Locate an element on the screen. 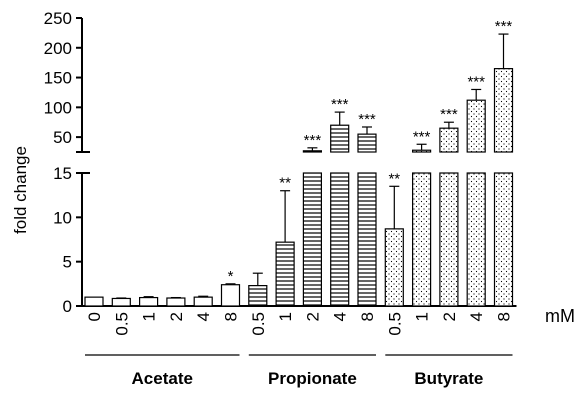 This screenshot has height=394, width=586. y-tick-label: 100 is located at coordinates (58, 107).